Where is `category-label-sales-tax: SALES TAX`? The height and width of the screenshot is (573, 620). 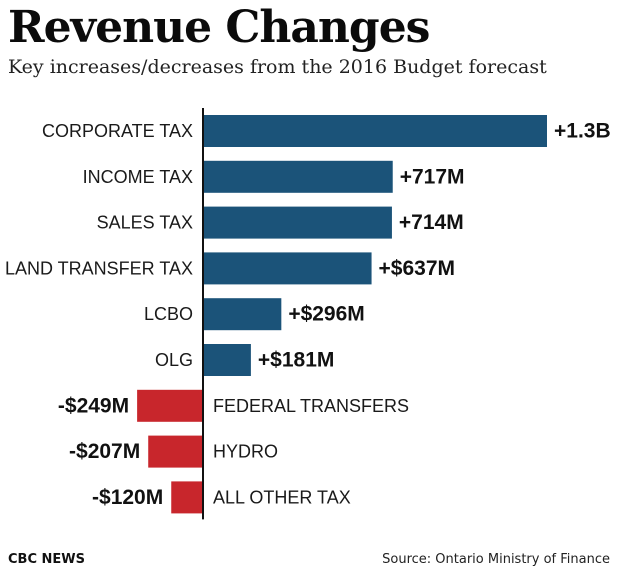
category-label-sales-tax: SALES TAX is located at coordinates (145, 223).